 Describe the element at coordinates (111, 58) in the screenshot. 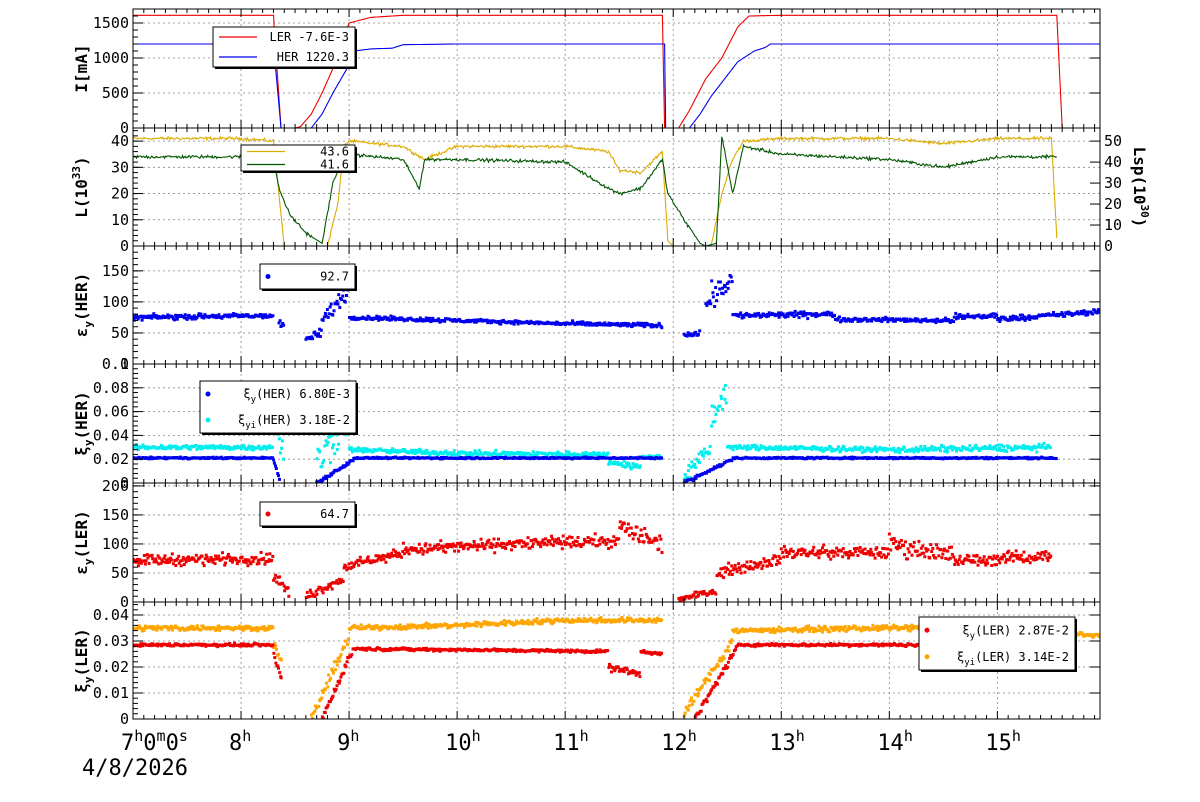

I see `y-tick-label: 1000` at that location.